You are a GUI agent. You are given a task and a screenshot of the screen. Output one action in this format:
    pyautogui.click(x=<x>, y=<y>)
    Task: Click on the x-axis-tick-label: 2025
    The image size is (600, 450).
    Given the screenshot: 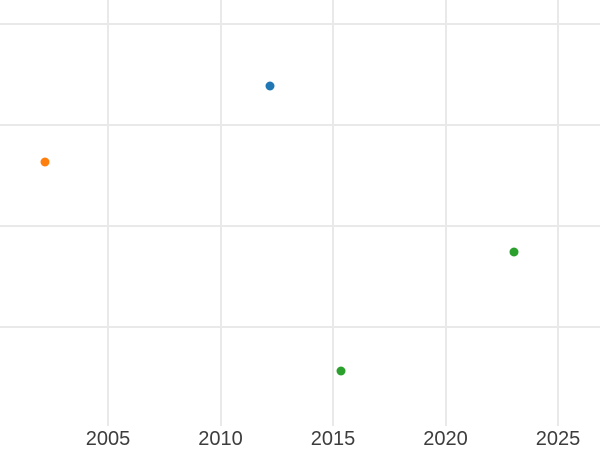 What is the action you would take?
    pyautogui.click(x=558, y=439)
    